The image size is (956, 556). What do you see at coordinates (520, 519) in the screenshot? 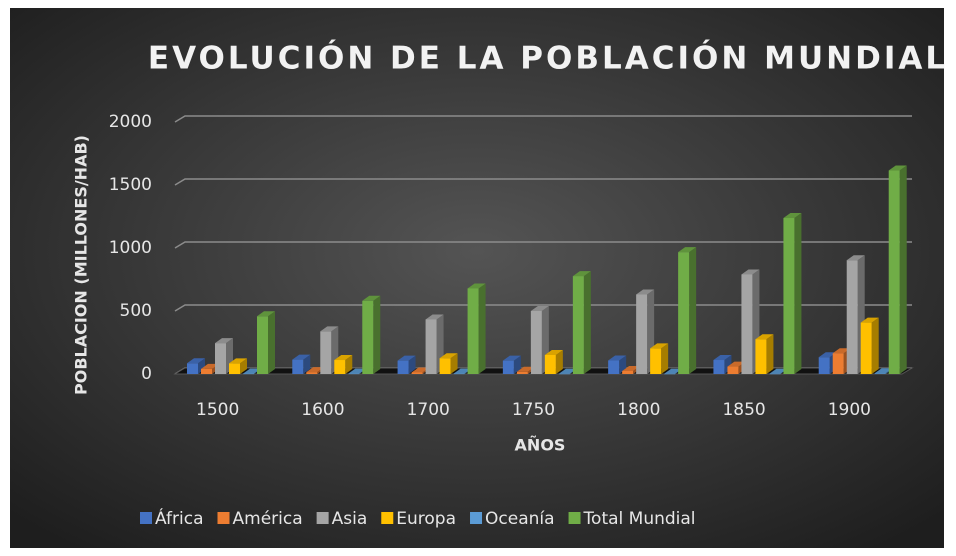
I see `legend-label: Oceanía` at bounding box center [520, 519].